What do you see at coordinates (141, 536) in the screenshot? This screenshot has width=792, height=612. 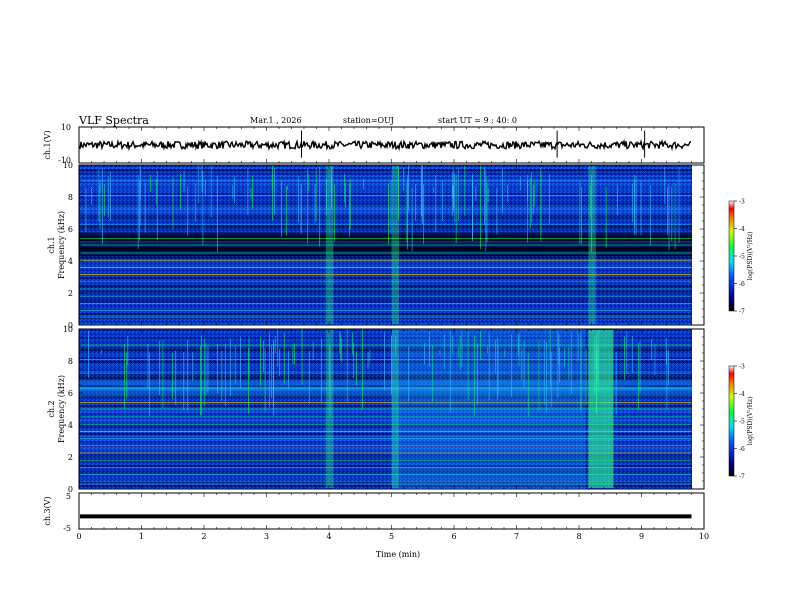 I see `x-tick-label: 1` at bounding box center [141, 536].